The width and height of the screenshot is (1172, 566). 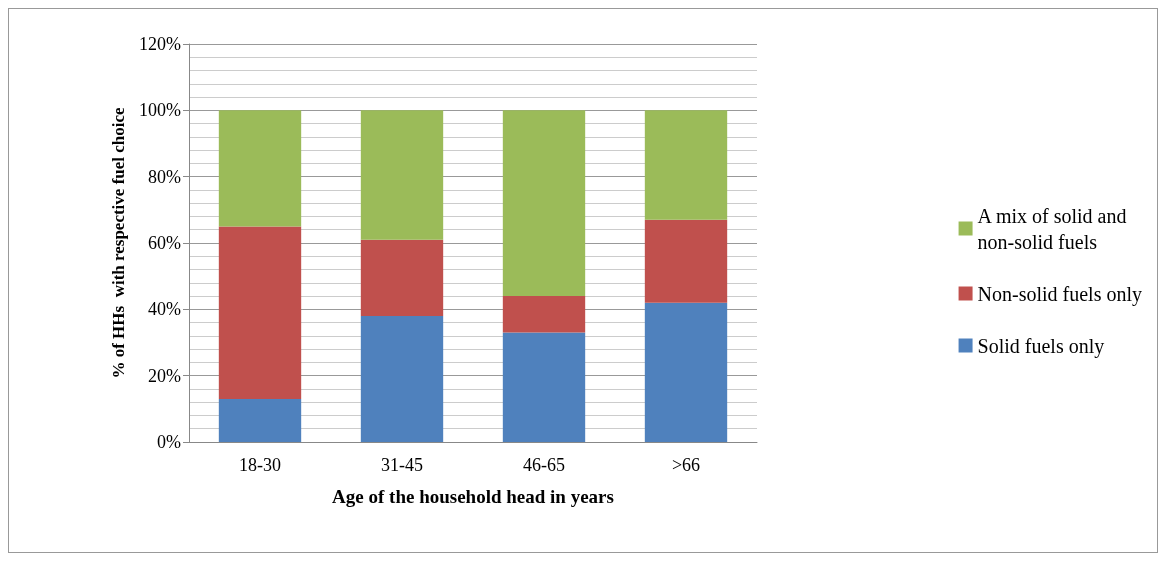 I want to click on x-tick-label: 18-30, so click(x=260, y=465).